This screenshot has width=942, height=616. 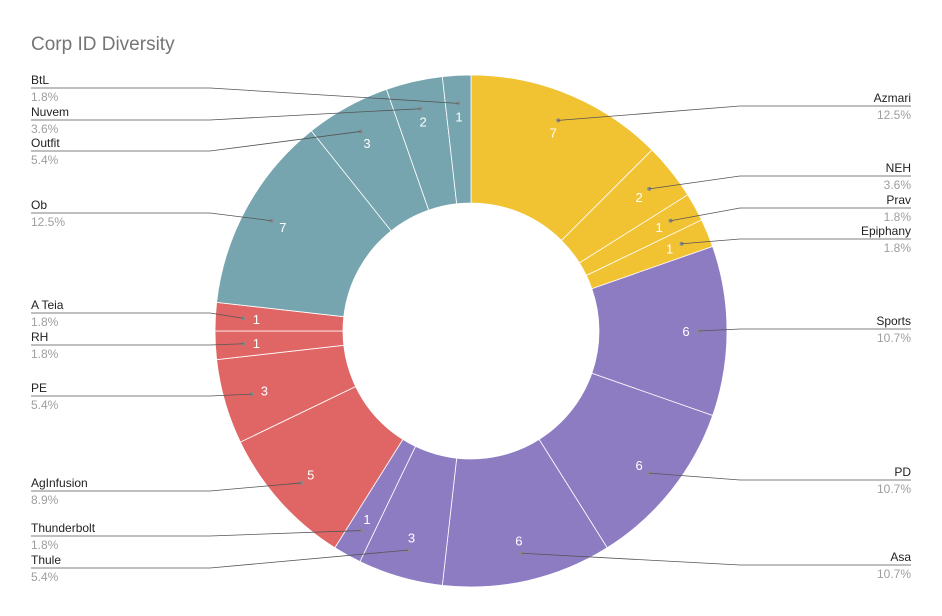 What do you see at coordinates (894, 115) in the screenshot?
I see `percent-azmari: 12.5%` at bounding box center [894, 115].